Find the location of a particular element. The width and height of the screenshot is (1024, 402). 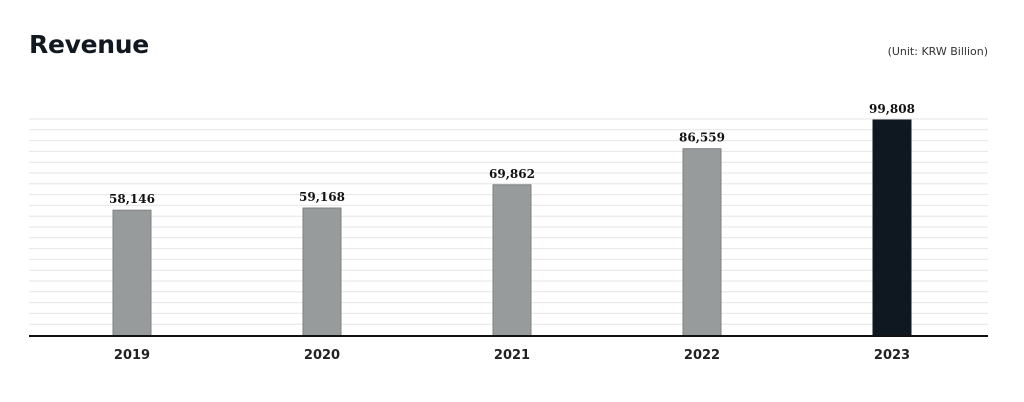

unit-label: (Unit: KRW Billion) is located at coordinates (937, 51).